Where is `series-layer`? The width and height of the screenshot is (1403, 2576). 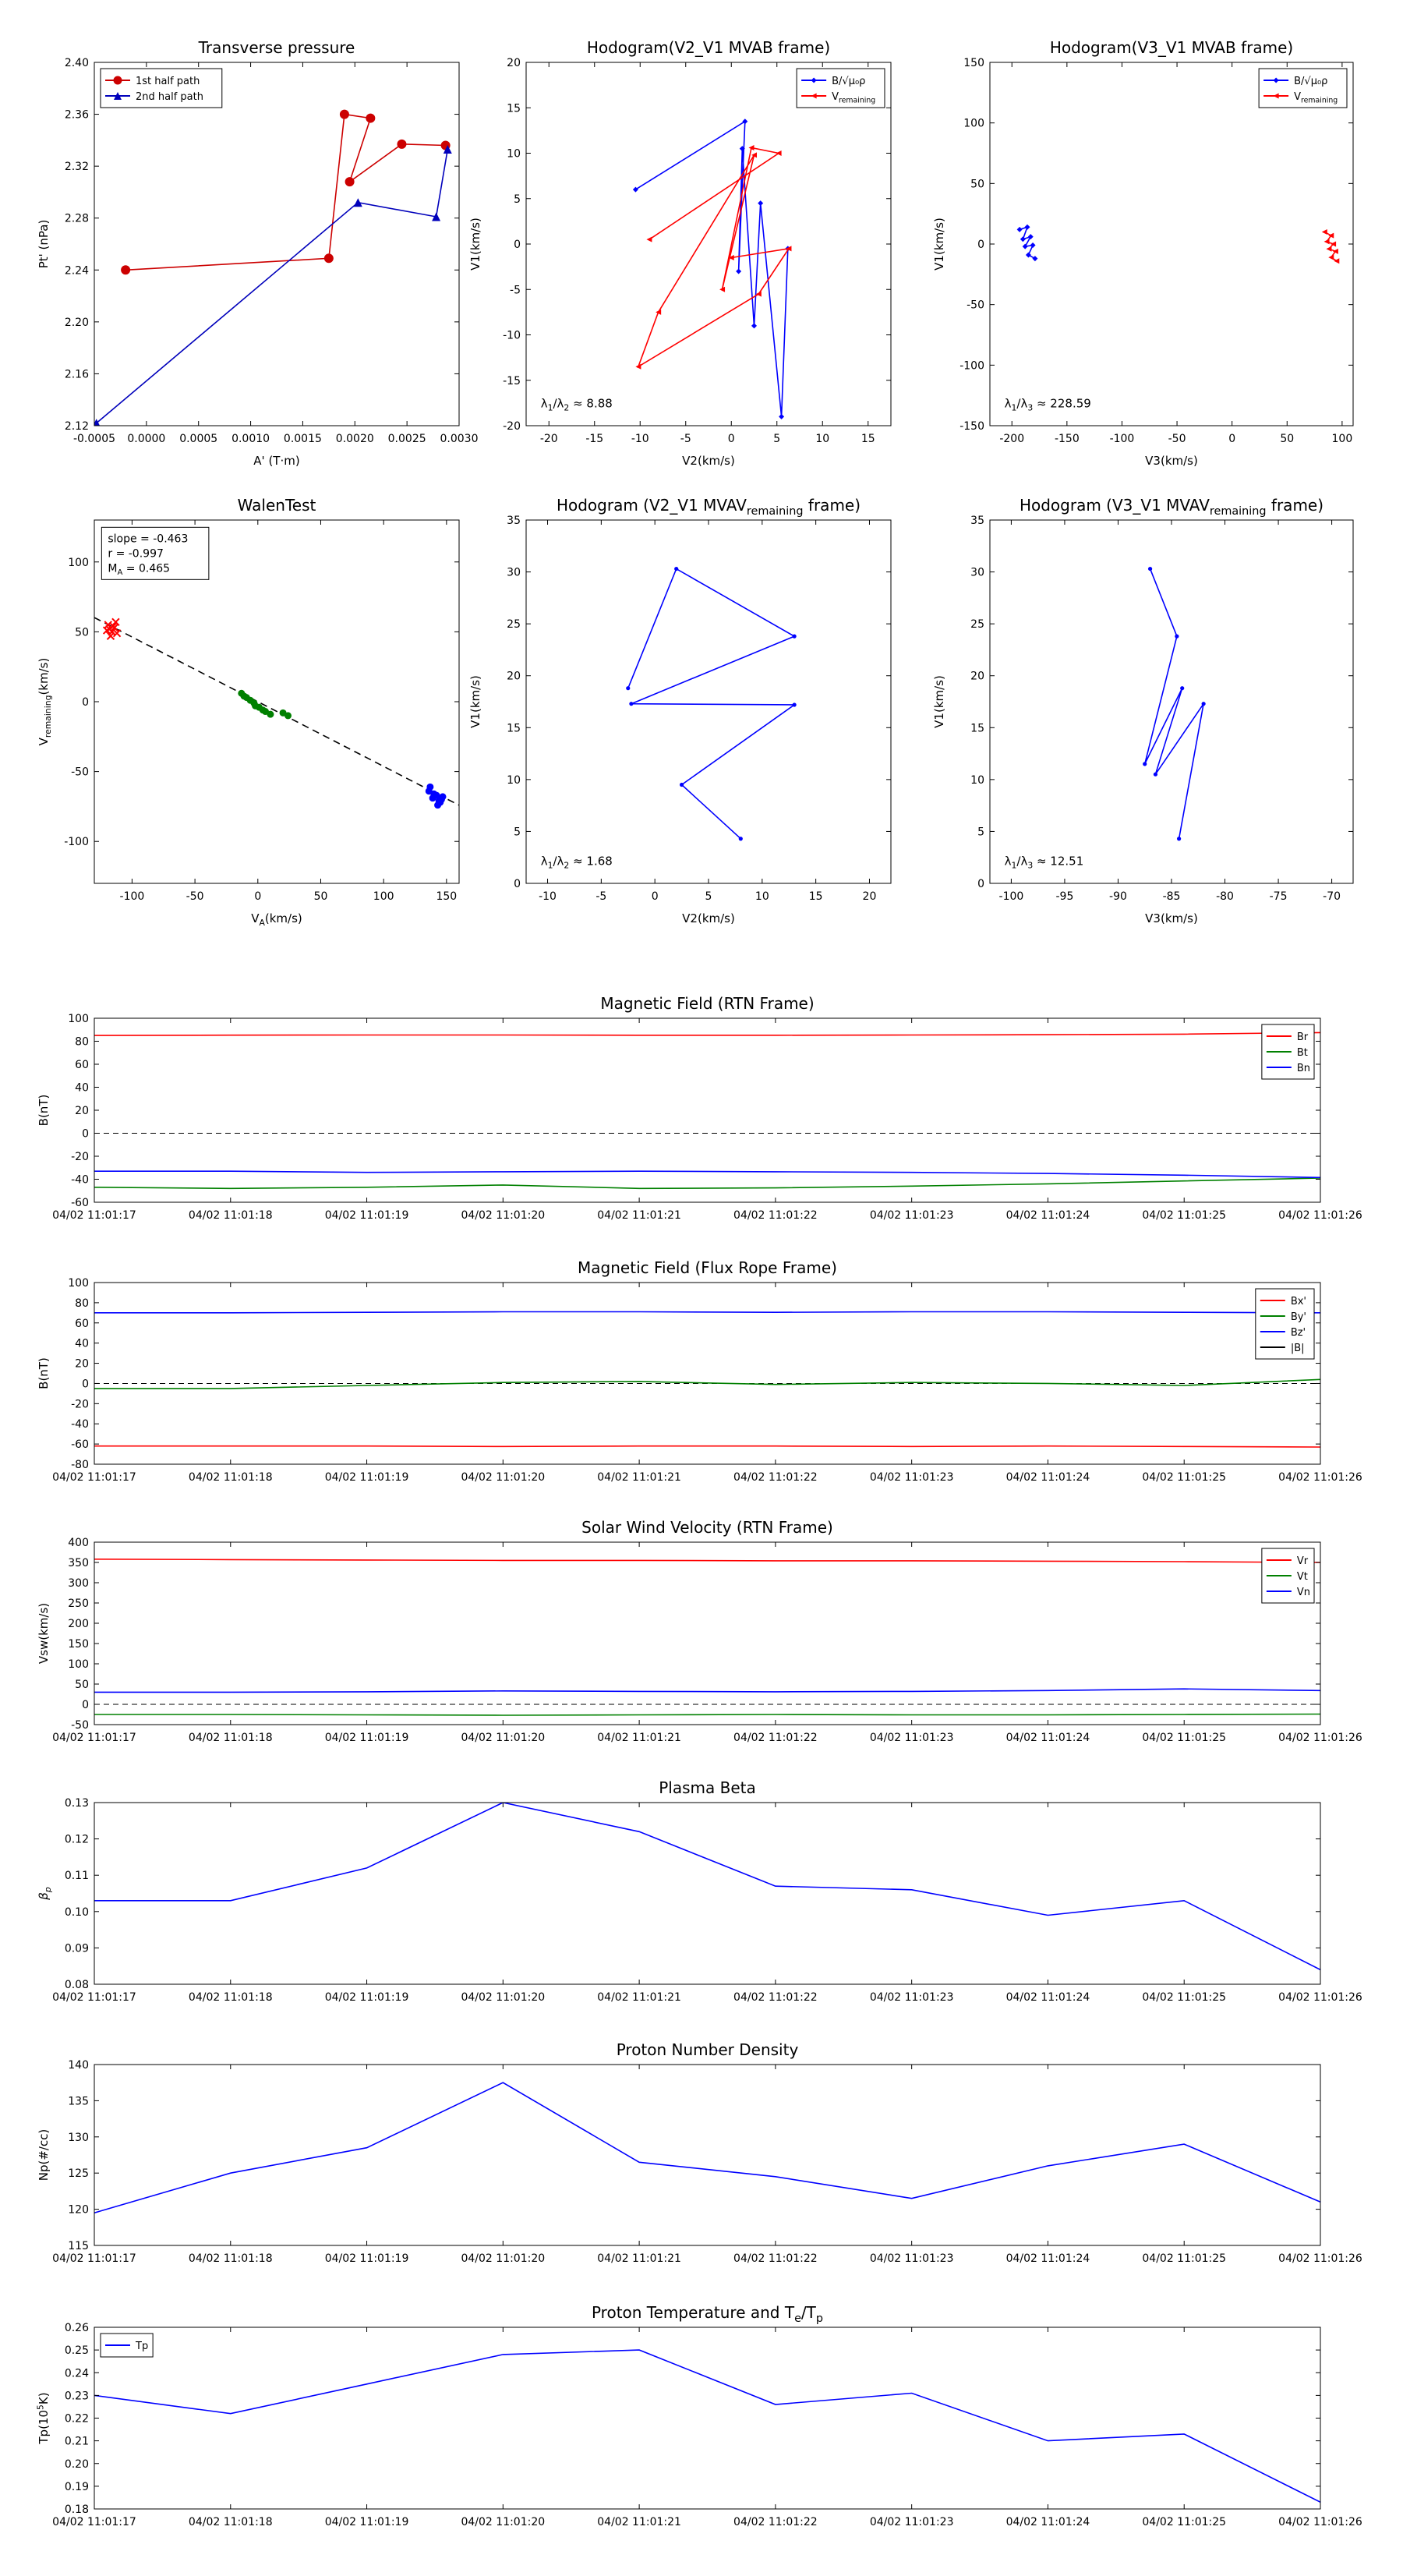
series-layer is located at coordinates (707, 2147).